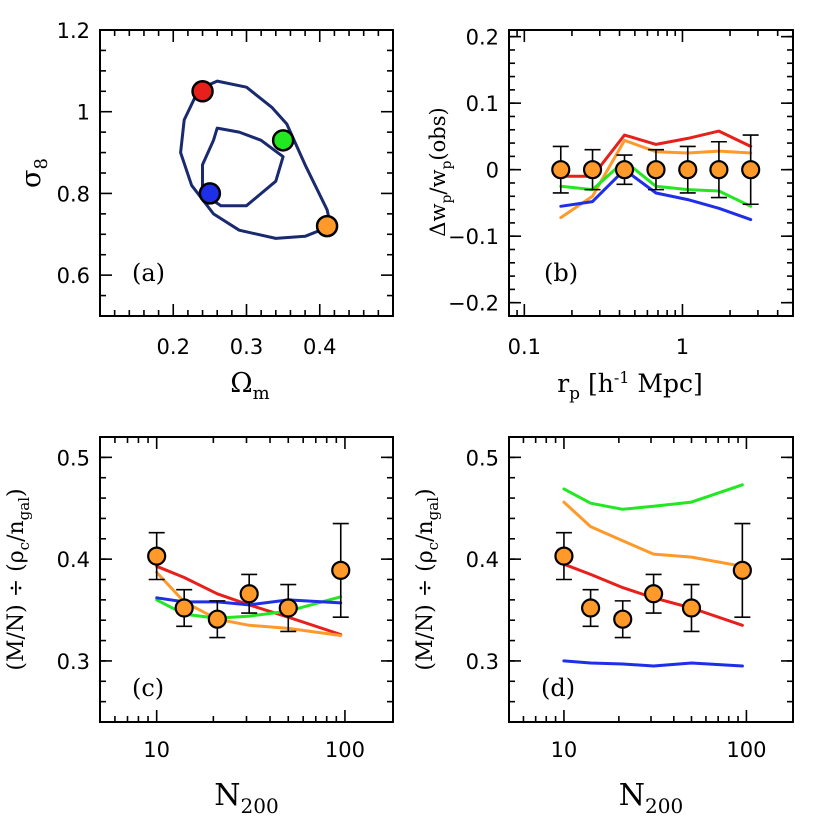  I want to click on b-y-tick-label: 0, so click(492, 171).